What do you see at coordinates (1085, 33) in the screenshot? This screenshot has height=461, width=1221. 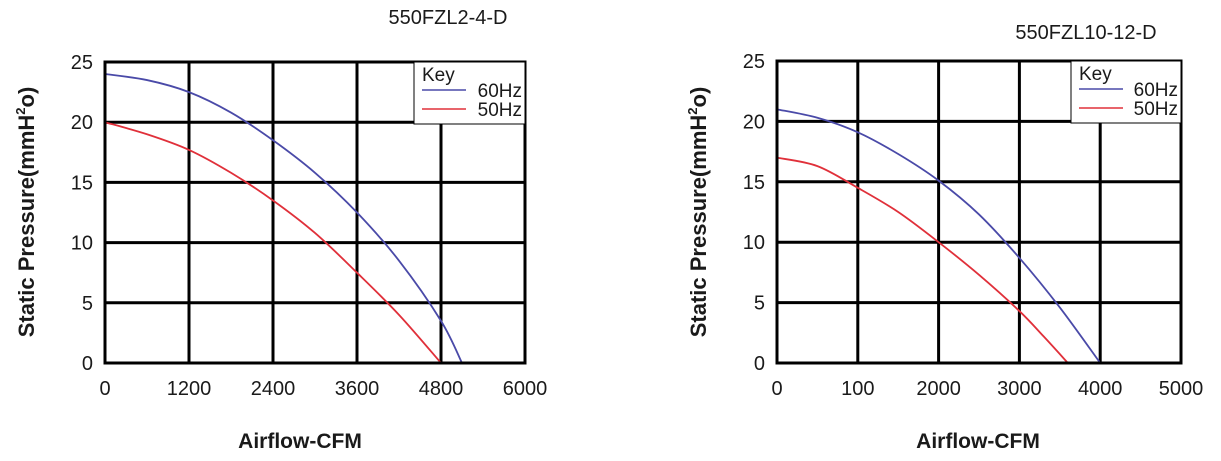 I see `chart-title: 550FZL10-12-D` at bounding box center [1085, 33].